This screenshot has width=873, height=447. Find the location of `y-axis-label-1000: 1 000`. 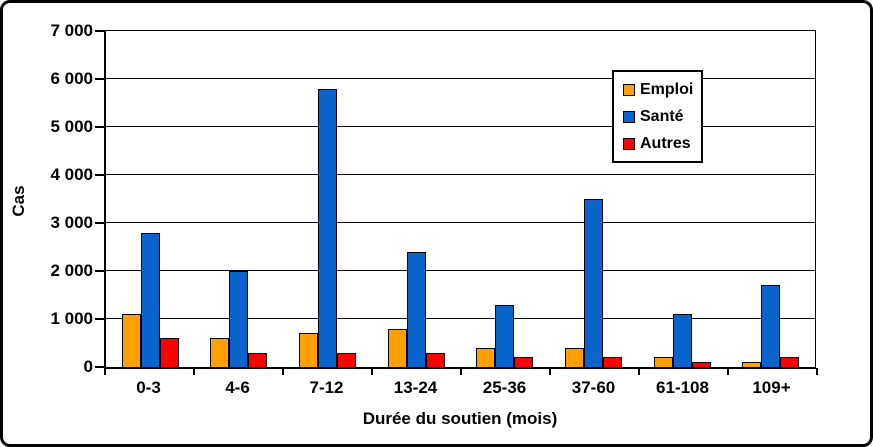

y-axis-label-1000: 1 000 is located at coordinates (71, 318).